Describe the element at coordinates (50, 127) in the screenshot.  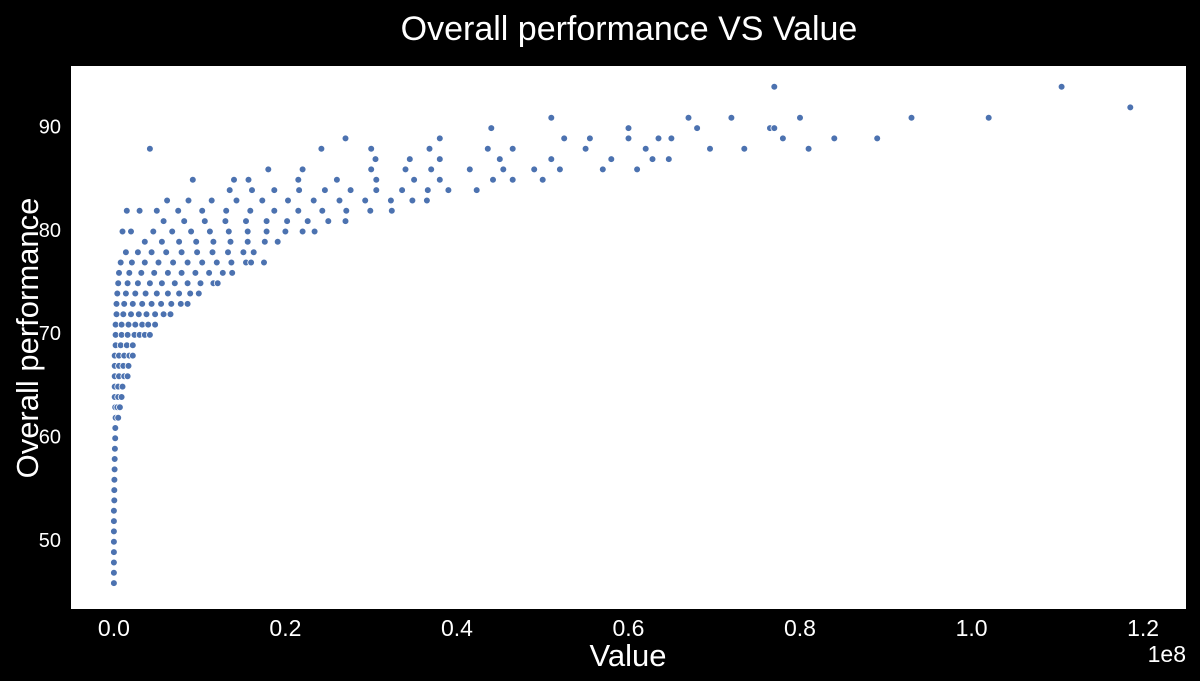
I see `y-tick-label: 90` at that location.